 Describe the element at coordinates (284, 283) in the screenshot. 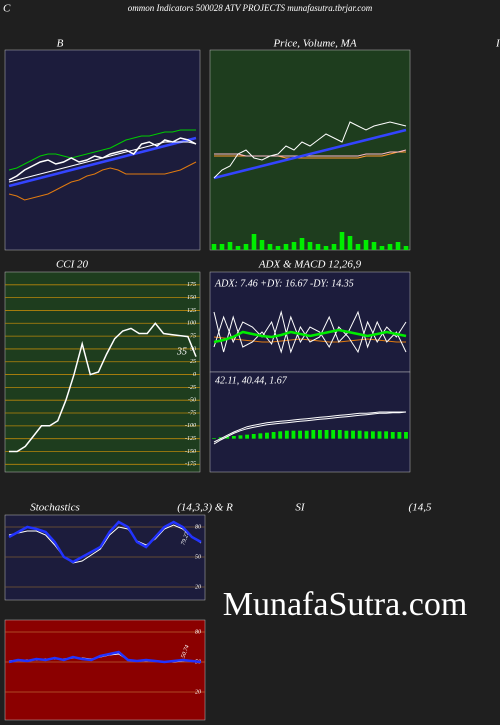

I see `panel-text: ADX: 7.46 +DY: 16.67 -DY: 14.35` at that location.